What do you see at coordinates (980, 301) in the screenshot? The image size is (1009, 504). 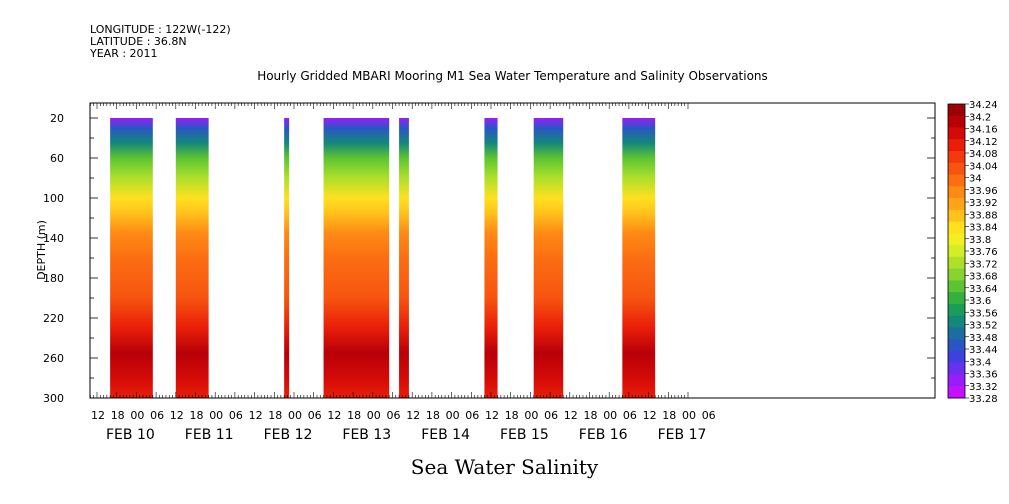 I see `colorbar-level-label: 33.6` at bounding box center [980, 301].